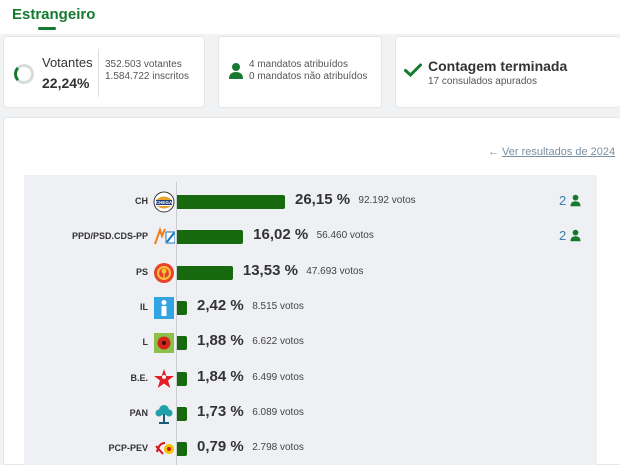 This screenshot has height=465, width=620. Describe the element at coordinates (141, 271) in the screenshot. I see `party-name: PS` at that location.